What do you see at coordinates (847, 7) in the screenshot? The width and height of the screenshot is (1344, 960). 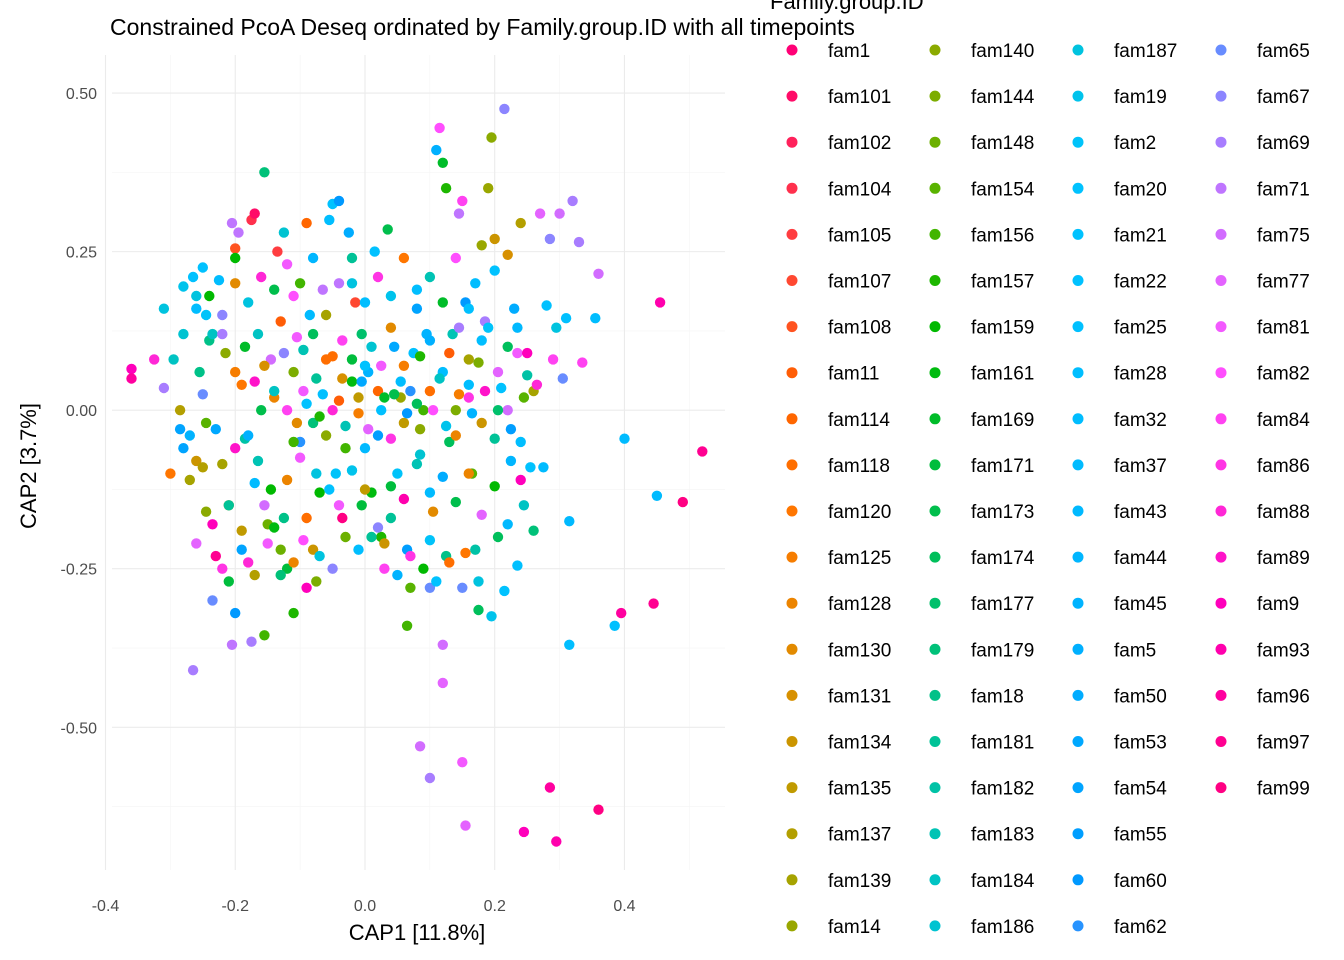 I see `legend-title: Family.group.ID` at bounding box center [847, 7].